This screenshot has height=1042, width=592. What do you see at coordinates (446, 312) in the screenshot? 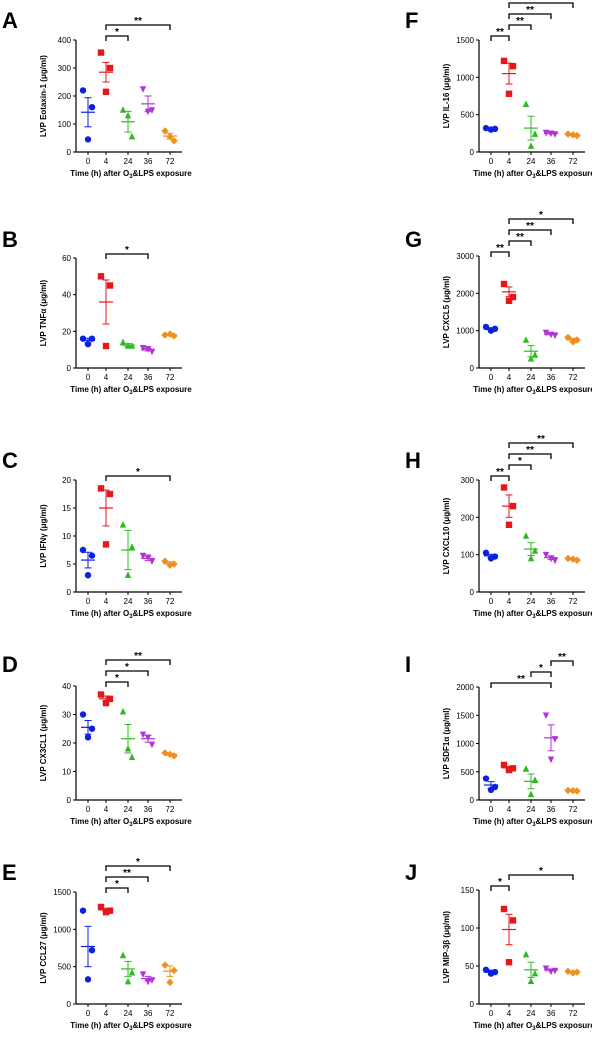
I see `y-axis-title: LVP CXCL5 (μg/ml)` at bounding box center [446, 312].